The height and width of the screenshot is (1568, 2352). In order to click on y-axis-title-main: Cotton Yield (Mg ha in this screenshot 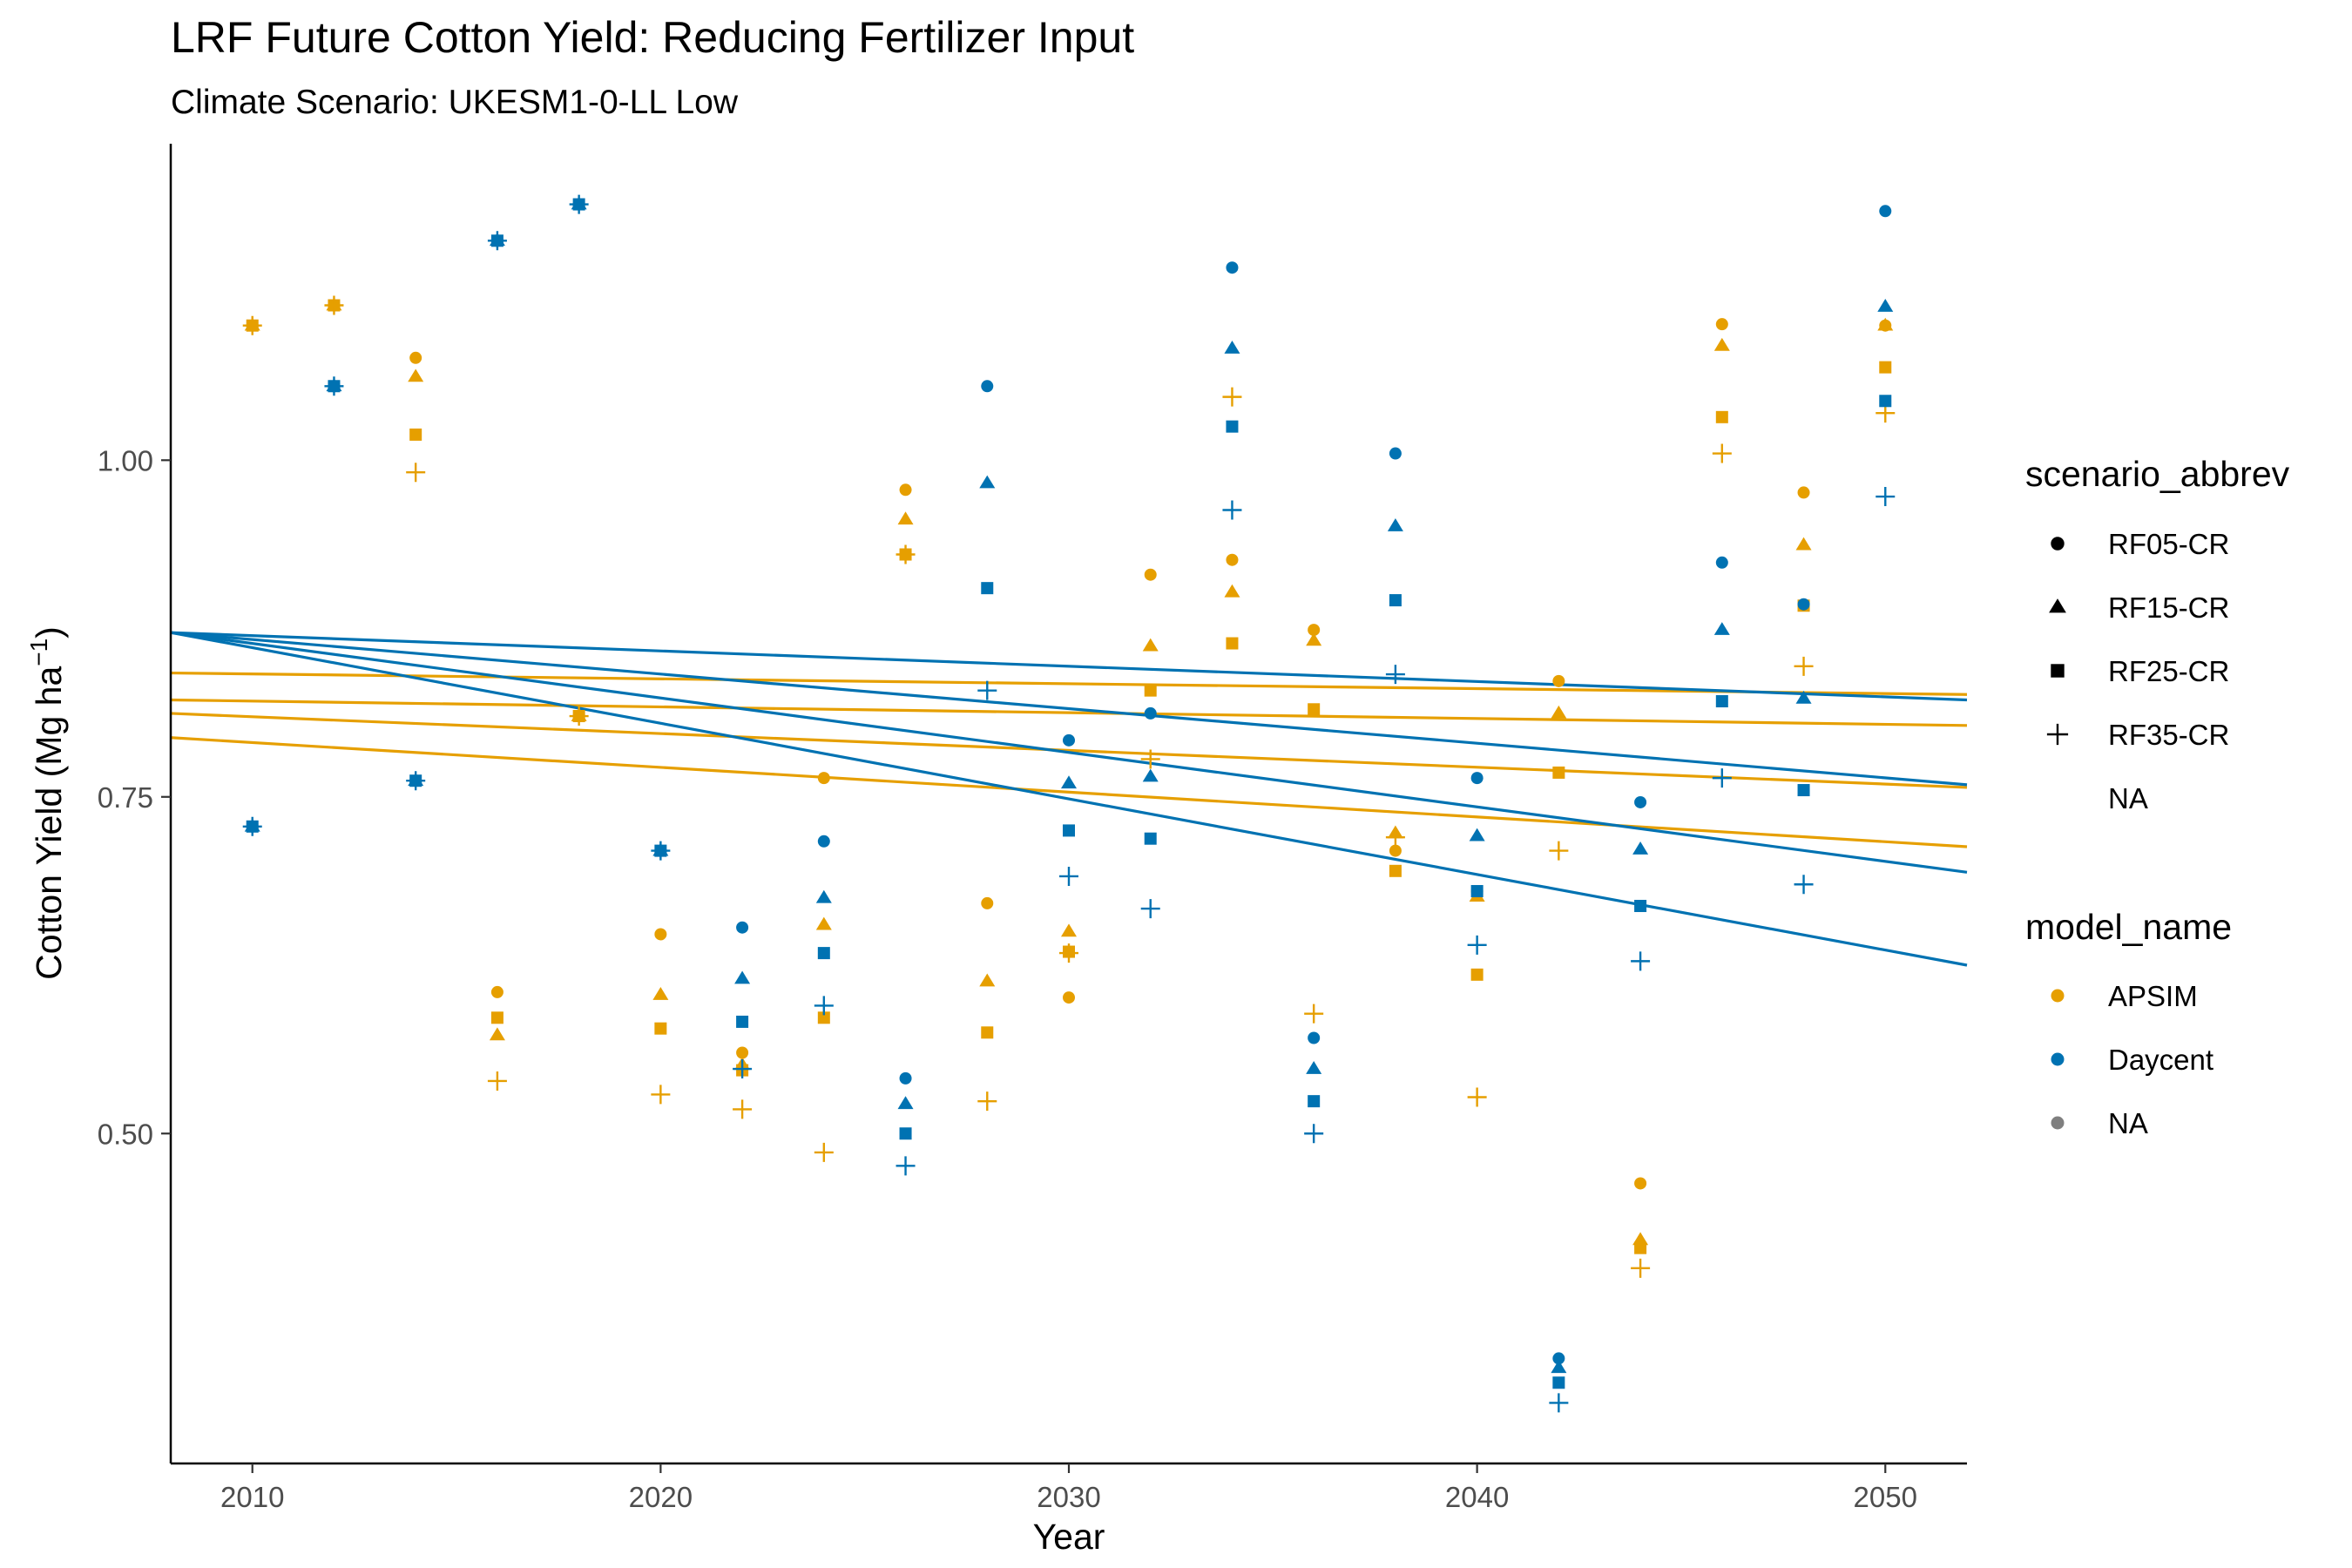, I will do `click(49, 823)`.